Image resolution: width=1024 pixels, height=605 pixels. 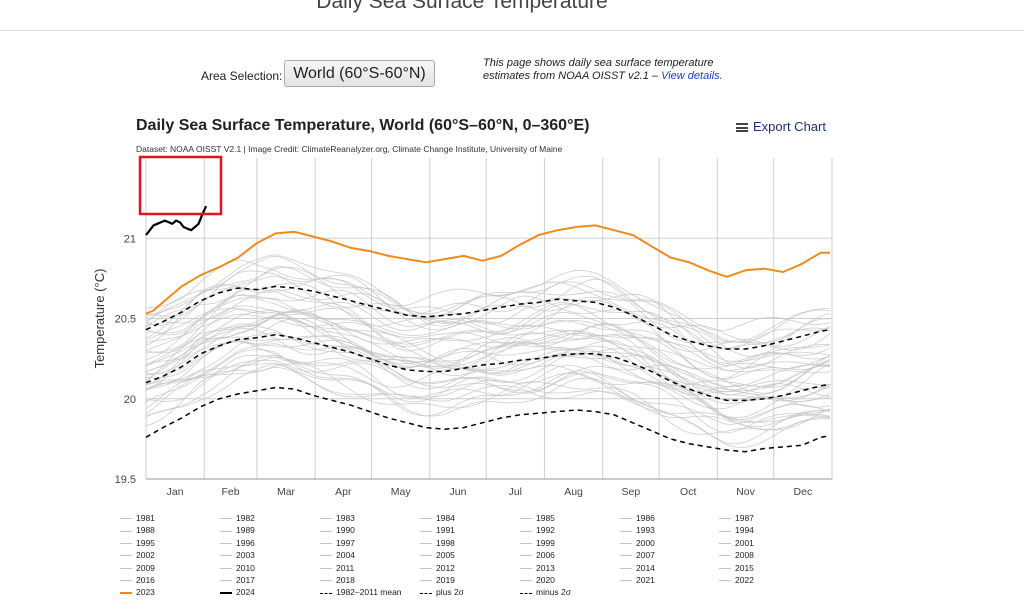 What do you see at coordinates (744, 580) in the screenshot?
I see `legend-label: 2022` at bounding box center [744, 580].